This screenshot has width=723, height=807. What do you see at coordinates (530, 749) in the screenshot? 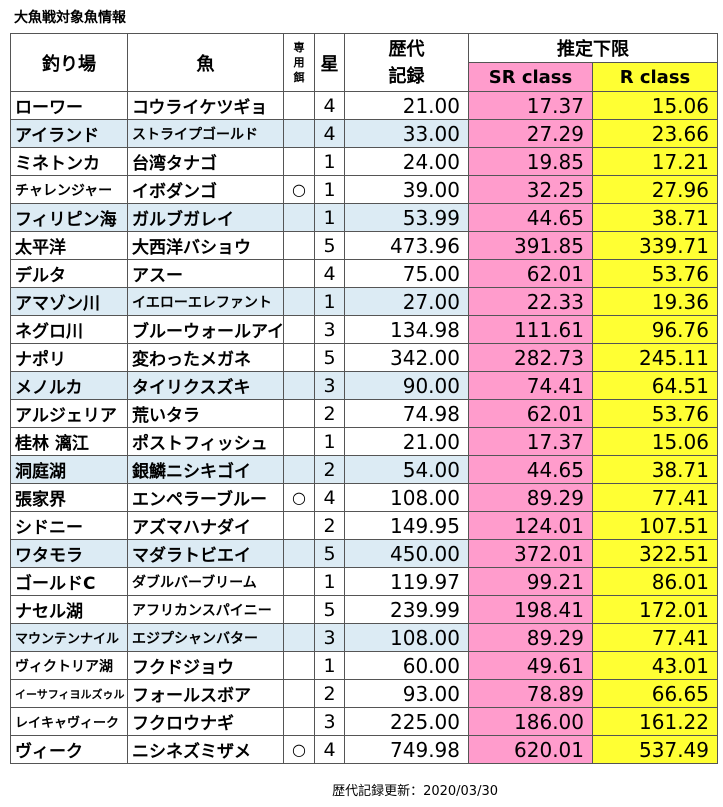
I see `sr-class-cell: 620.01` at bounding box center [530, 749].